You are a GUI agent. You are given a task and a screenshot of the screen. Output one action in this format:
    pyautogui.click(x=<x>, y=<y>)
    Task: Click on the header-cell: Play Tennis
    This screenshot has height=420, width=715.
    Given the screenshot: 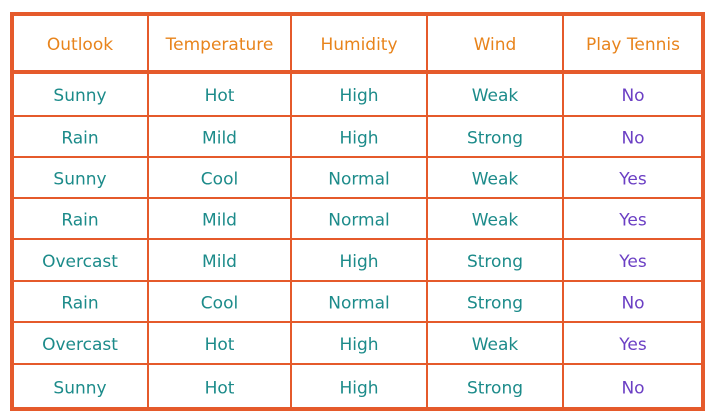 What is the action you would take?
    pyautogui.click(x=633, y=45)
    